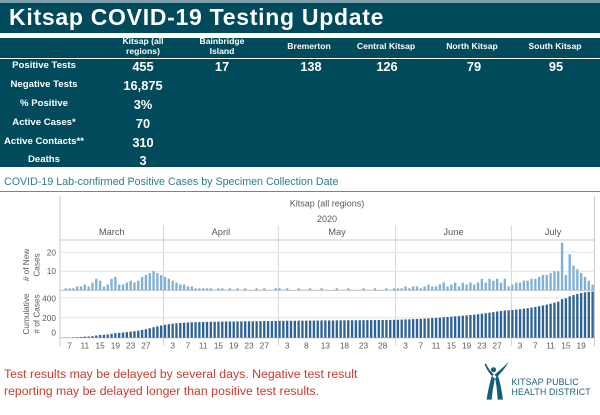  What do you see at coordinates (52, 271) in the screenshot?
I see `svg-text: 10` at bounding box center [52, 271].